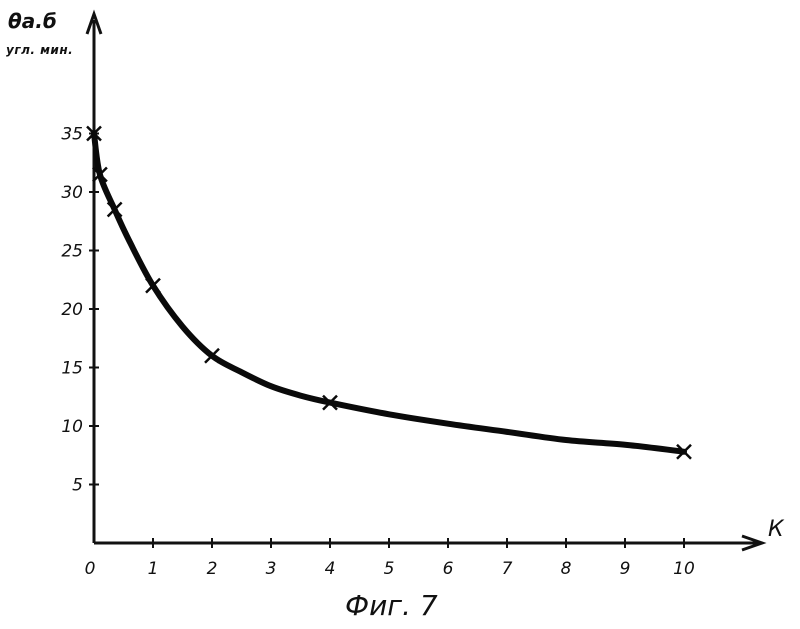  I want to click on y-tick-label: 10, so click(72, 427).